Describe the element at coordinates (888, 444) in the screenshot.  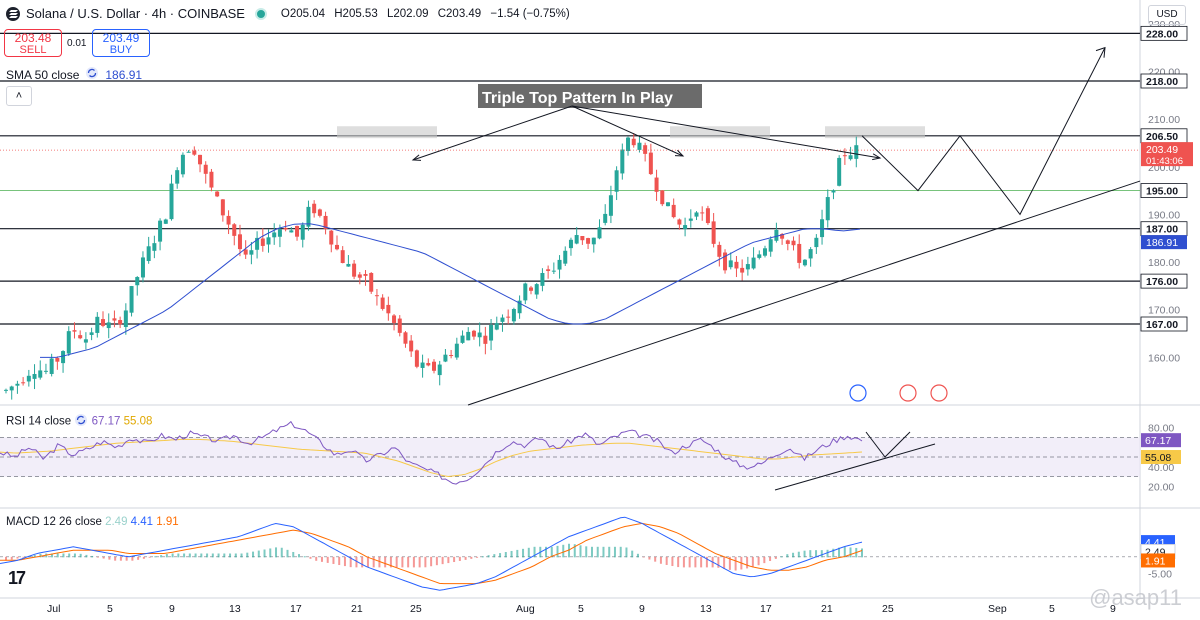
I see `rsi-projection` at that location.